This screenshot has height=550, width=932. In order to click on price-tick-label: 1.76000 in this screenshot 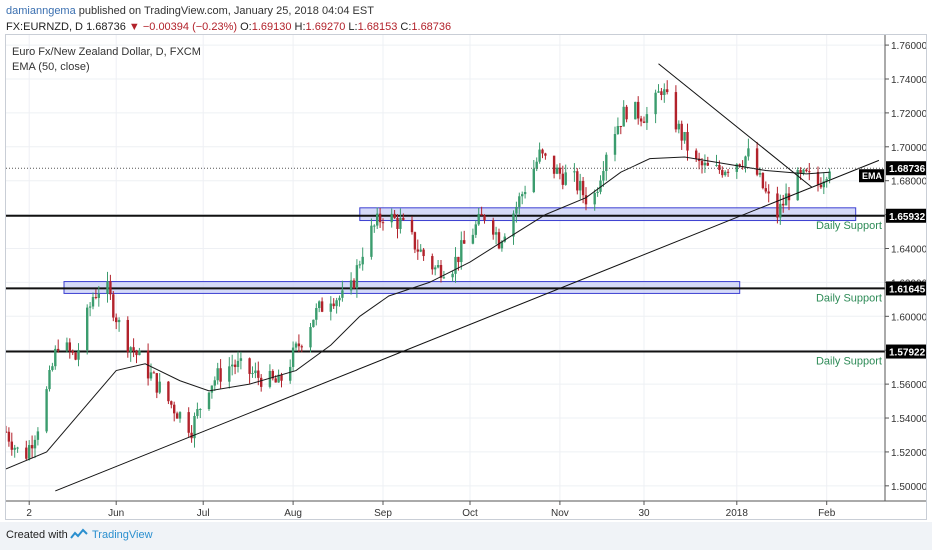, I will do `click(908, 46)`.